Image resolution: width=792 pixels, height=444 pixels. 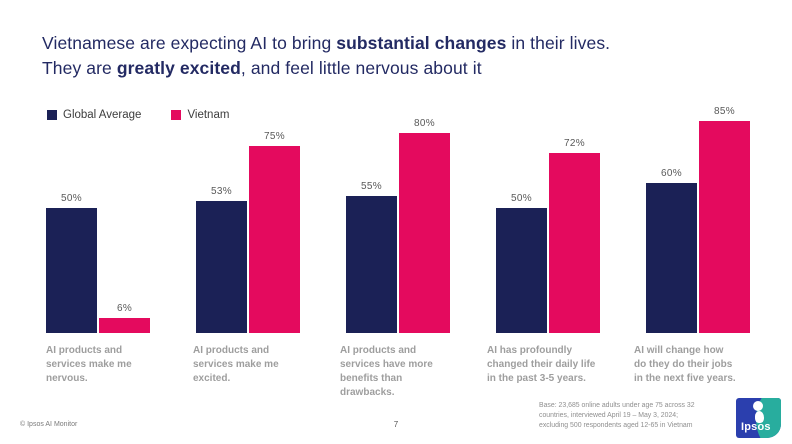 I want to click on legend-item-vietnam: Vietnam, so click(x=200, y=115).